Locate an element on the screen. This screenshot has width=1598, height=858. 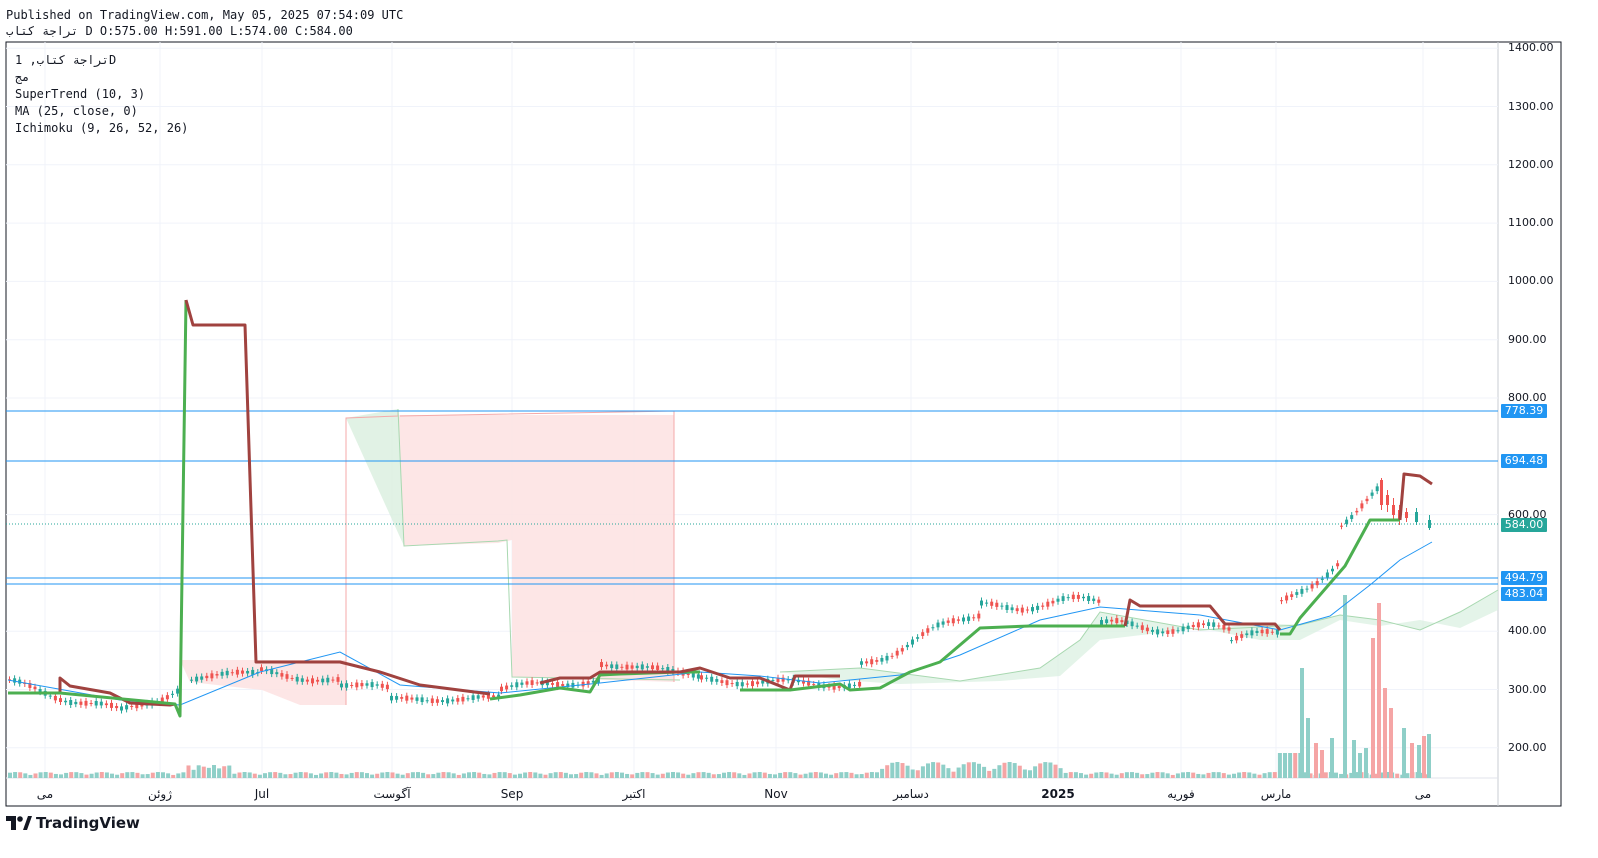
legend-title: تراجة كتاب, 1D is located at coordinates (66, 60).